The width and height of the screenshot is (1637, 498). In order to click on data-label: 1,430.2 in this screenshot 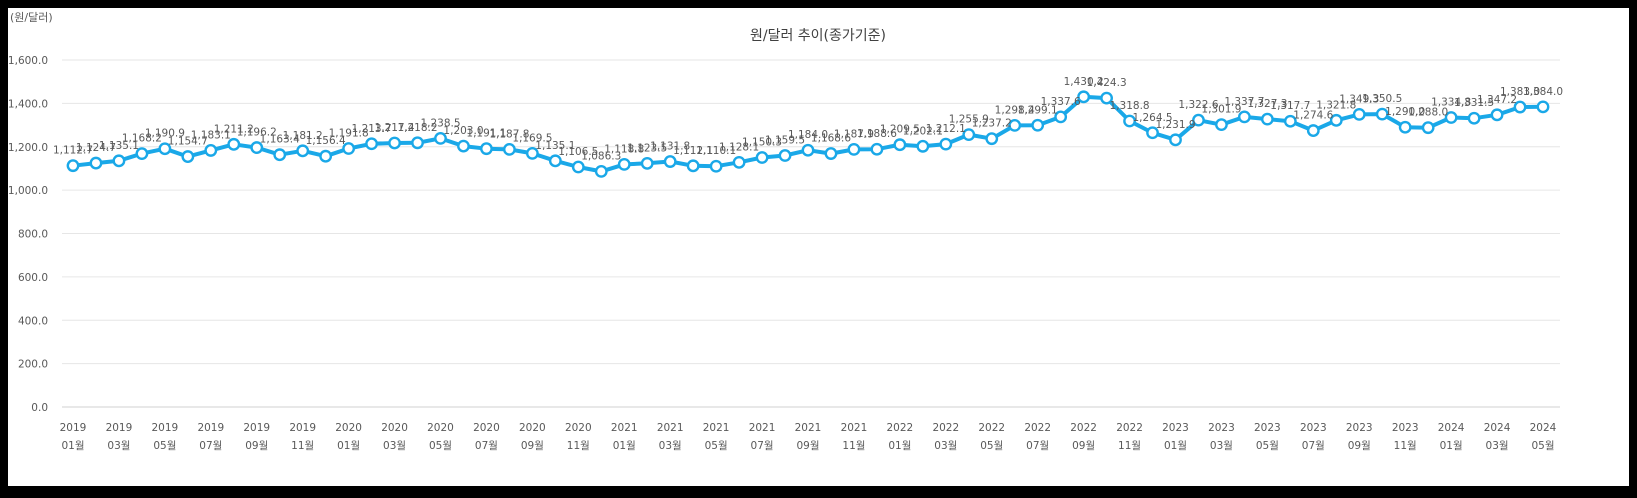, I will do `click(1084, 82)`.